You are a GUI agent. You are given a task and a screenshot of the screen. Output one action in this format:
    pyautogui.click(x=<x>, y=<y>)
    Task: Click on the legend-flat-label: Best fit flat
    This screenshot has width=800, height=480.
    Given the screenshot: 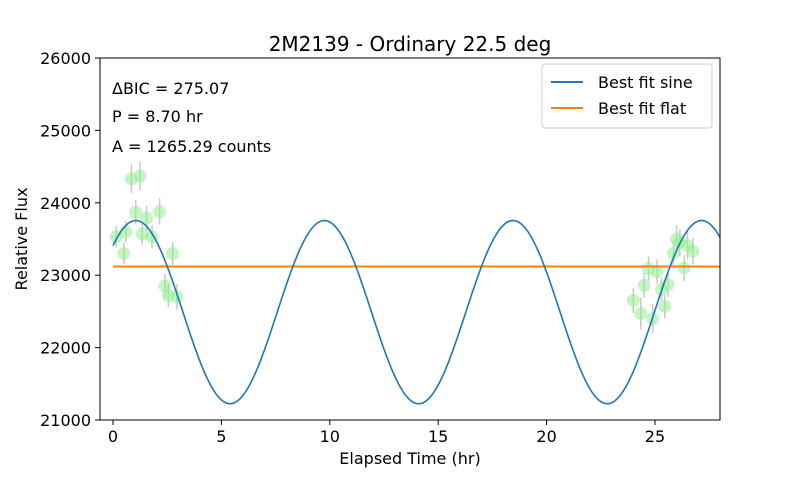 What is the action you would take?
    pyautogui.click(x=642, y=108)
    